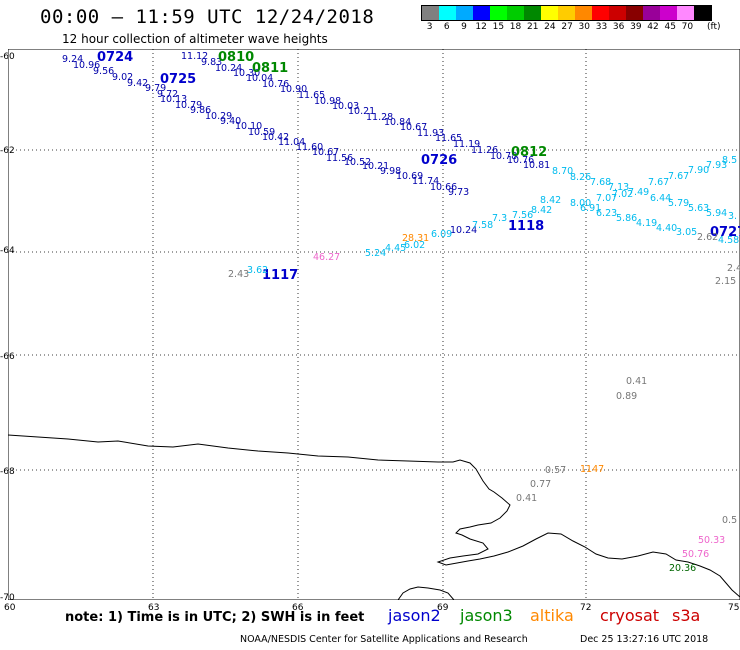  Describe the element at coordinates (189, 105) in the screenshot. I see `wave-height-label: 10.79` at that location.